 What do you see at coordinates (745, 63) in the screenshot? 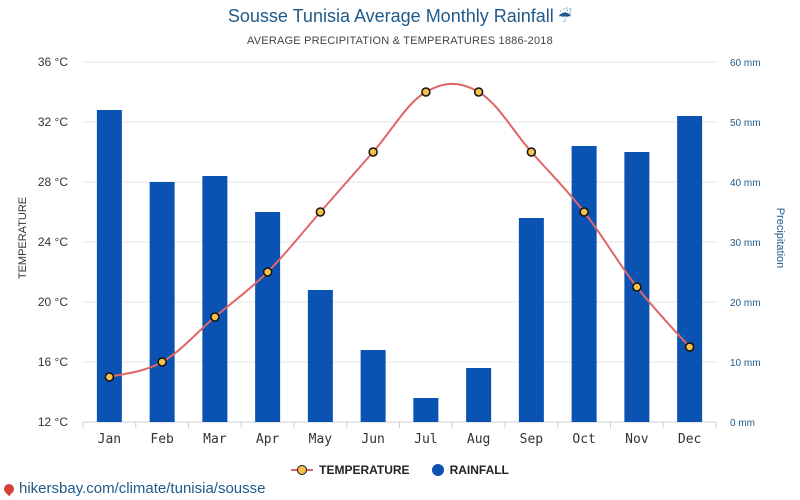
I see `right-tick-label: 60 mm` at bounding box center [745, 63].